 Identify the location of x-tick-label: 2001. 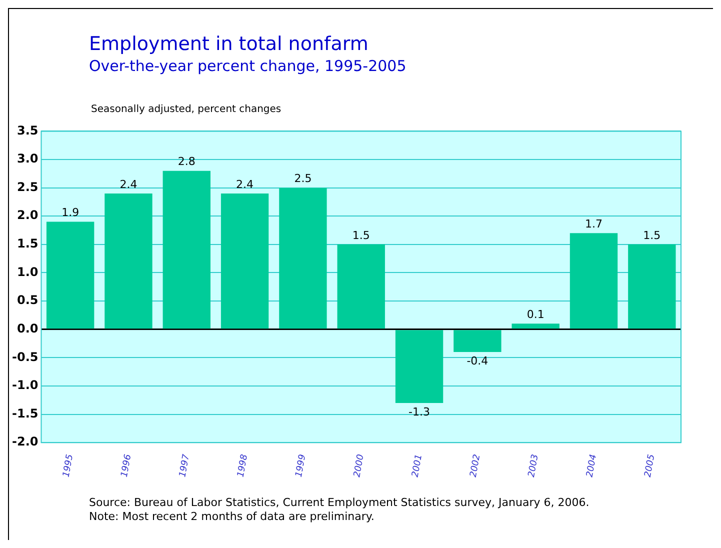
(417, 466).